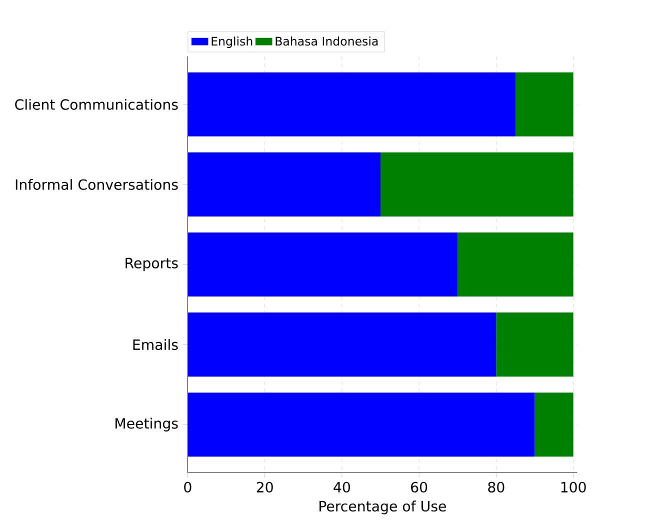 The width and height of the screenshot is (657, 526). What do you see at coordinates (342, 487) in the screenshot?
I see `x-tick-label: 40` at bounding box center [342, 487].